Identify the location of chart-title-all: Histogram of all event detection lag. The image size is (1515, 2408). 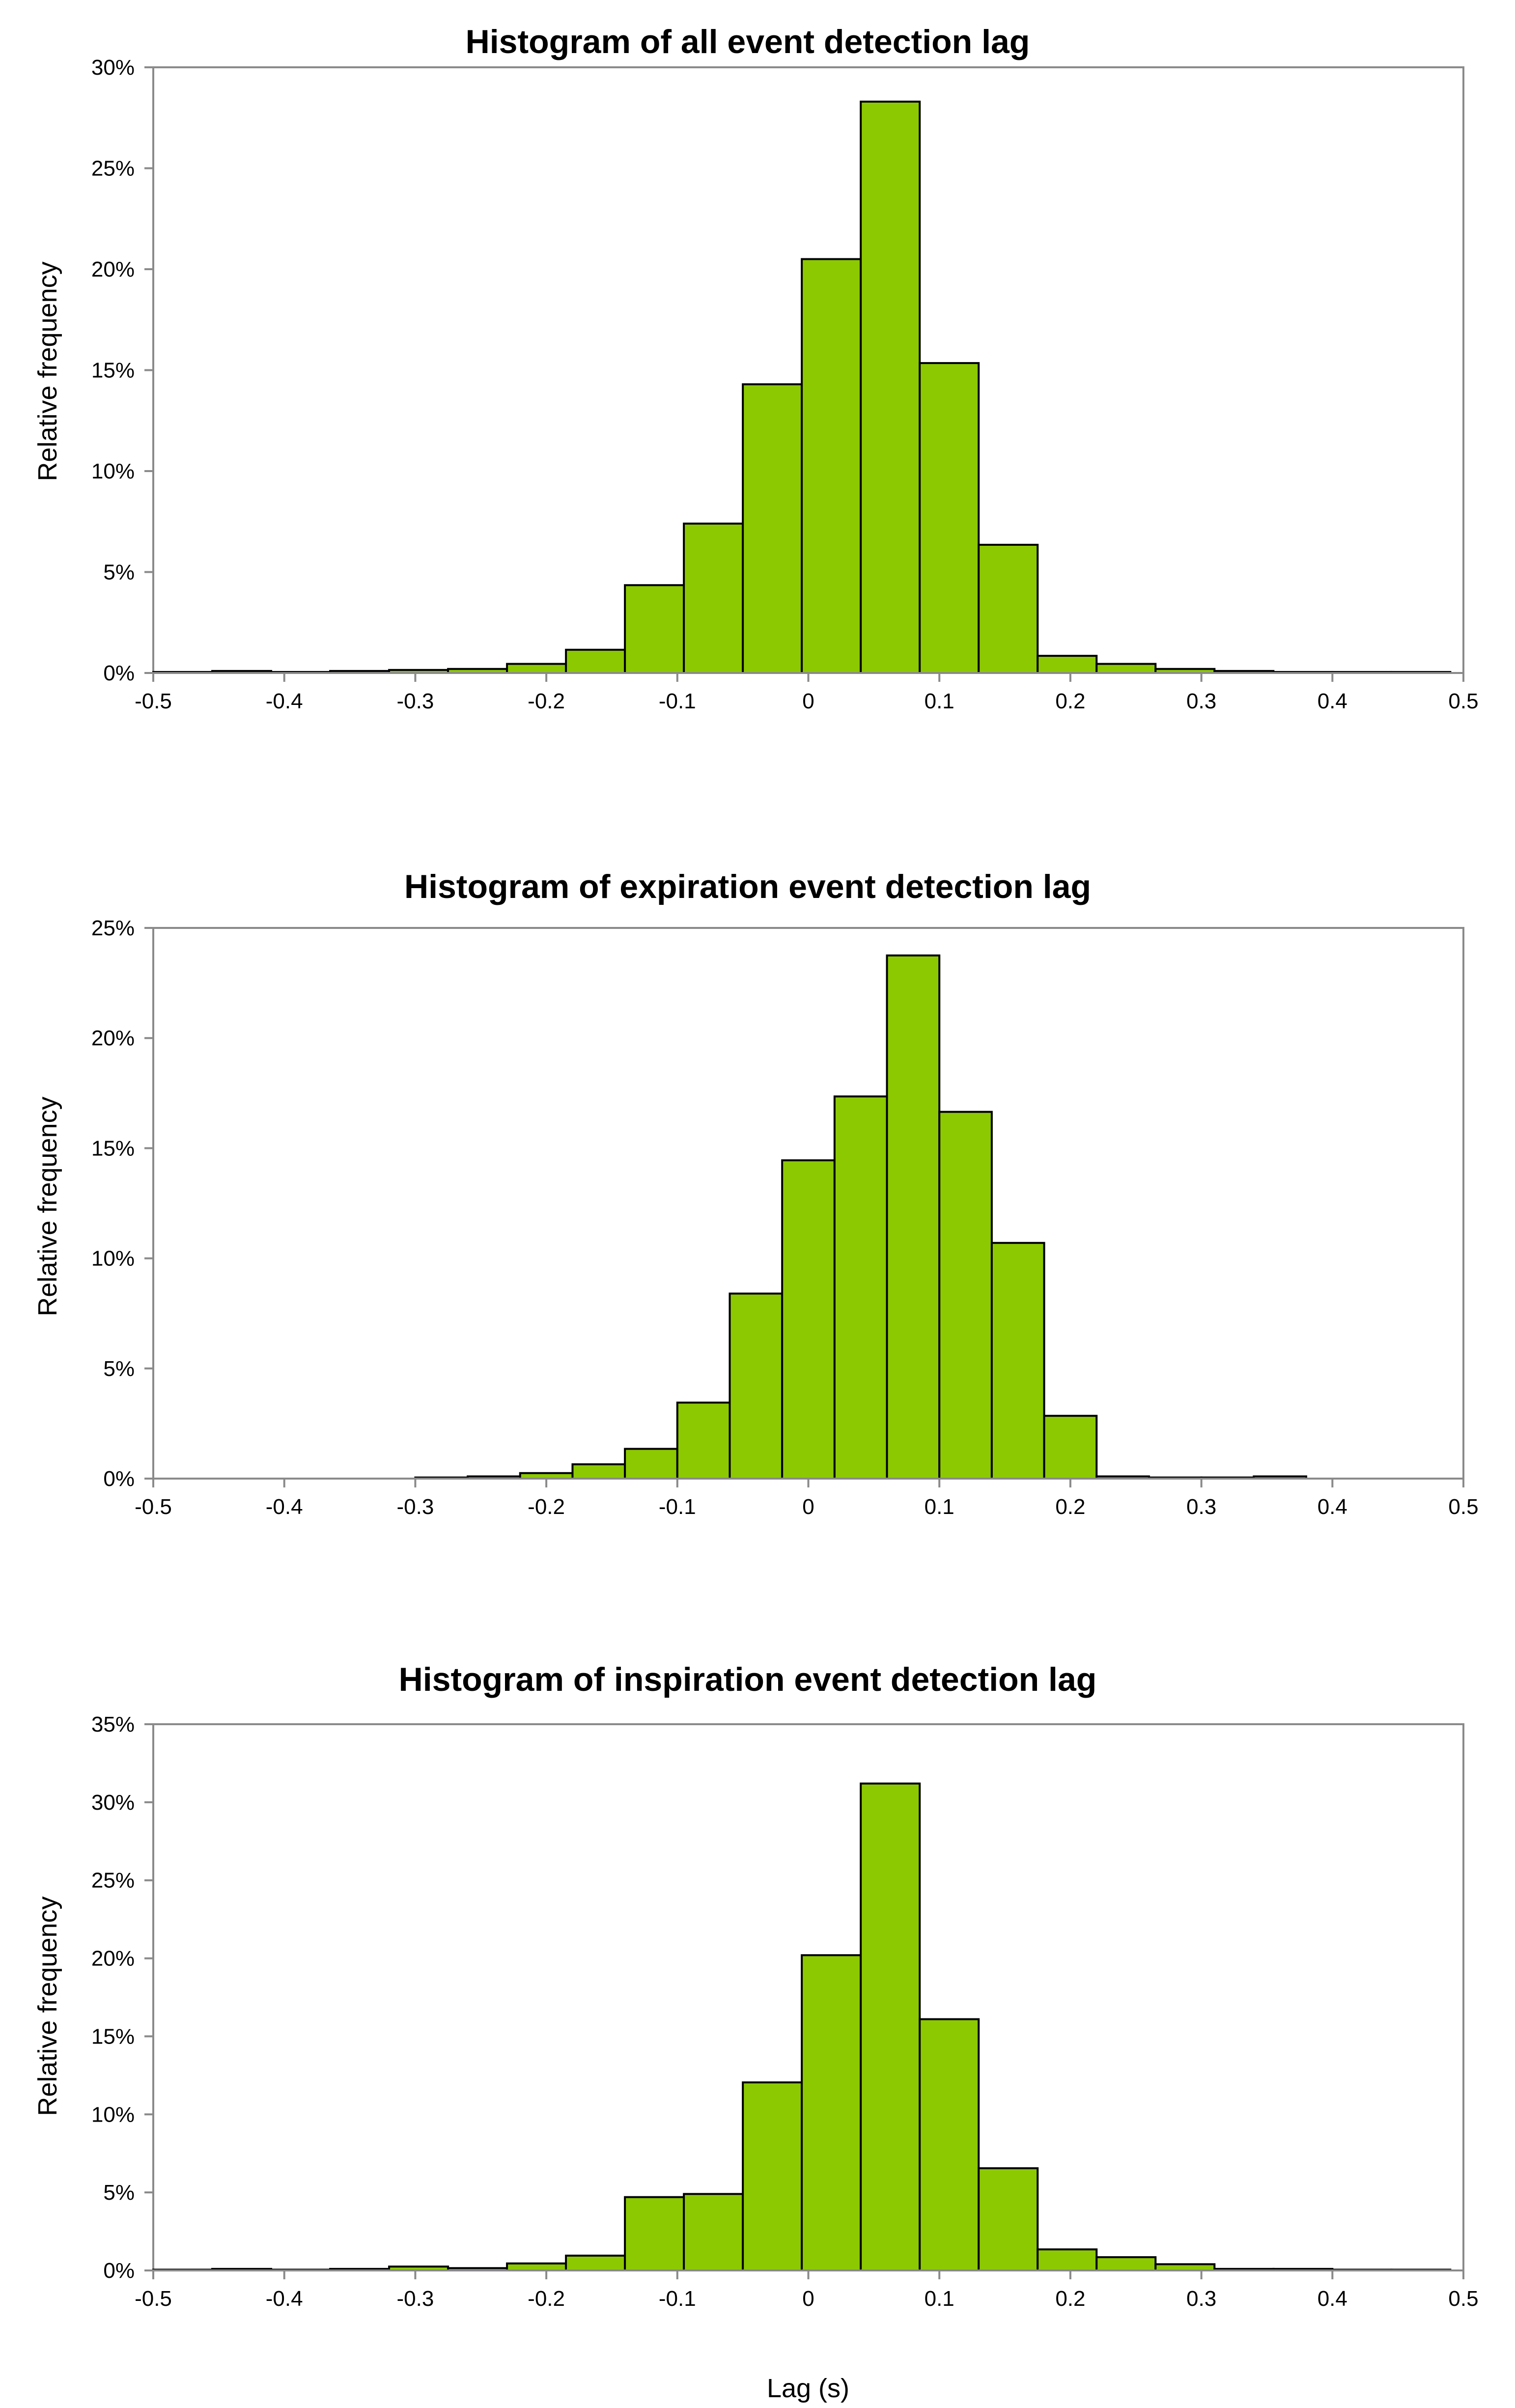
(748, 41).